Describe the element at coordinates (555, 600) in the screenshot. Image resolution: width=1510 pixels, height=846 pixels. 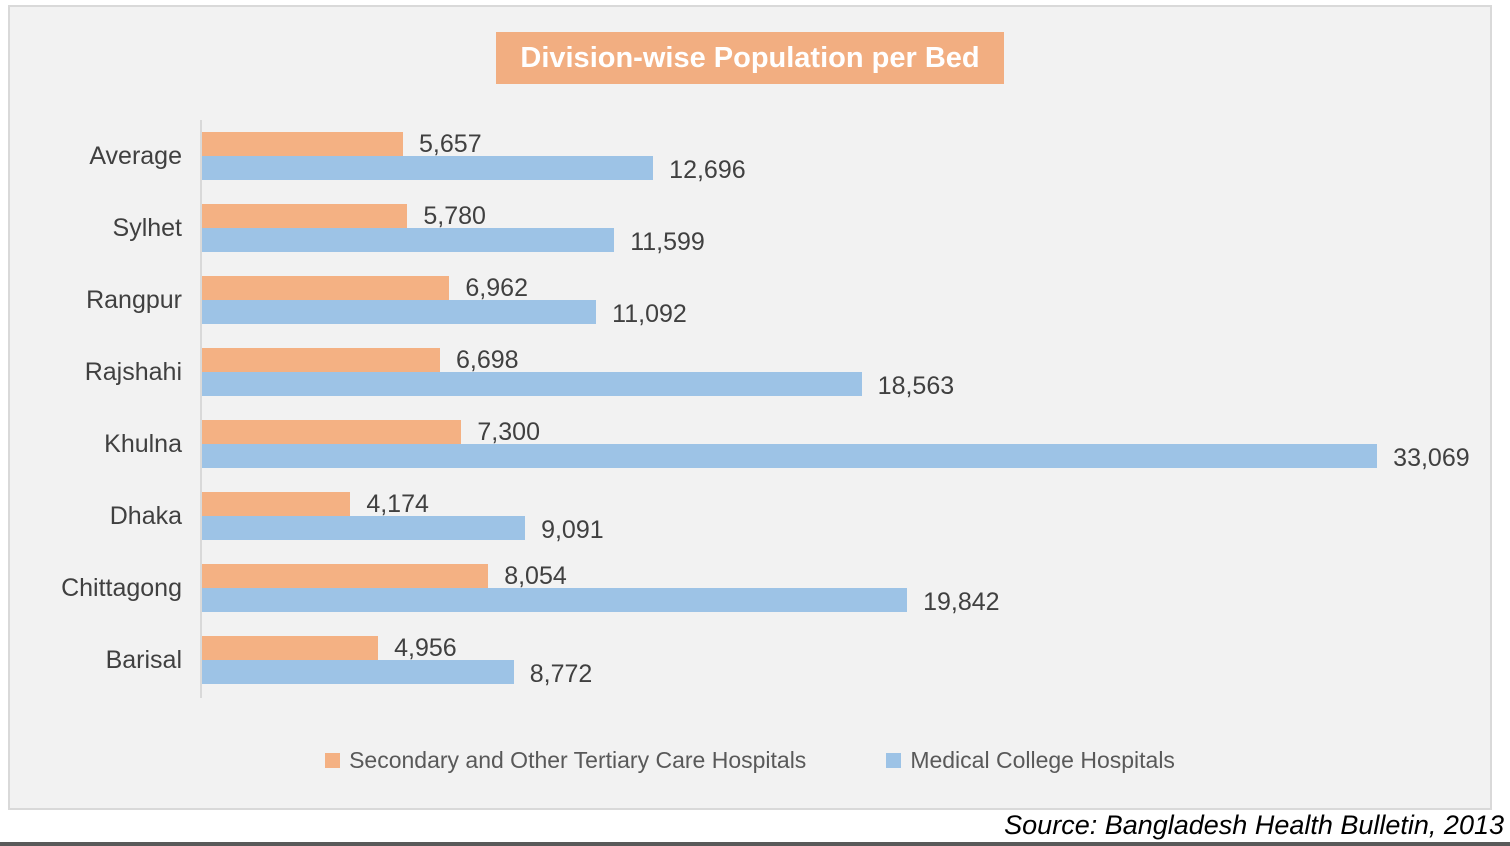
I see `bar-series2-chittagong` at that location.